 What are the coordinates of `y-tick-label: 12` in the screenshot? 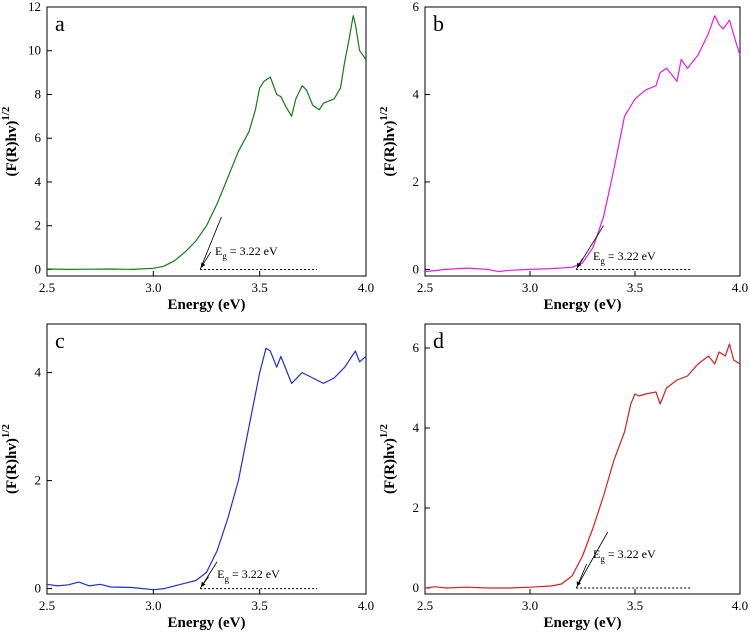 It's located at (34, 7).